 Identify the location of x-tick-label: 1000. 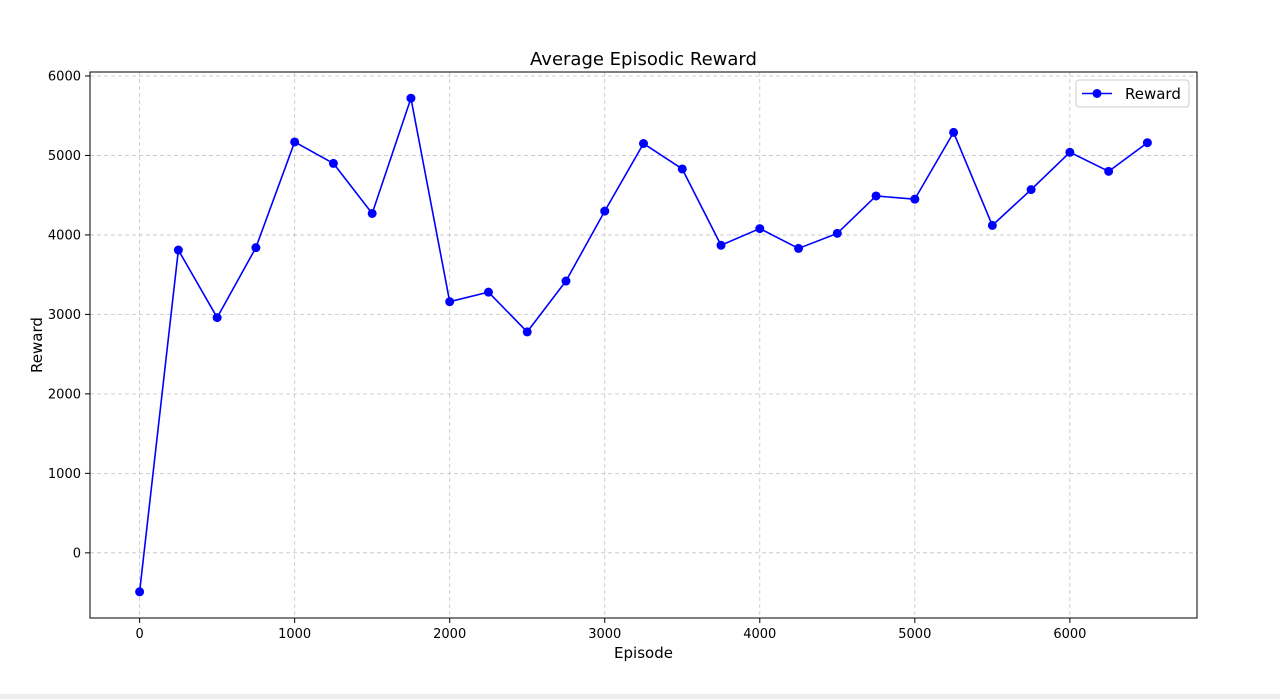
(294, 634).